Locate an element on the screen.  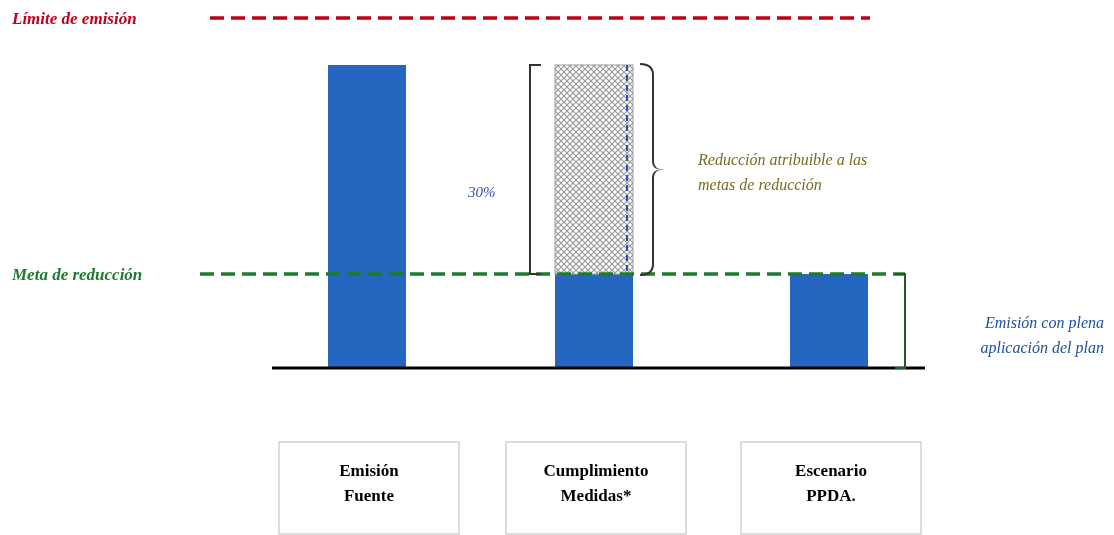
annotation: Reducción atribuible a las metas de reducción is located at coordinates (782, 172).